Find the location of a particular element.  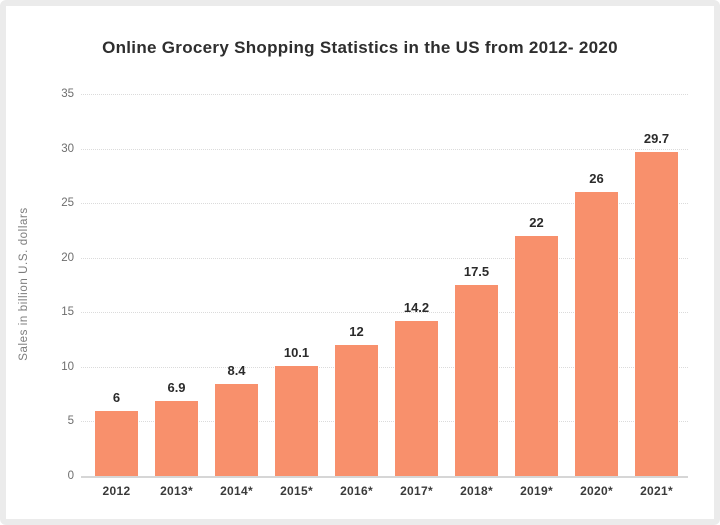

bar-2018* is located at coordinates (476, 380).